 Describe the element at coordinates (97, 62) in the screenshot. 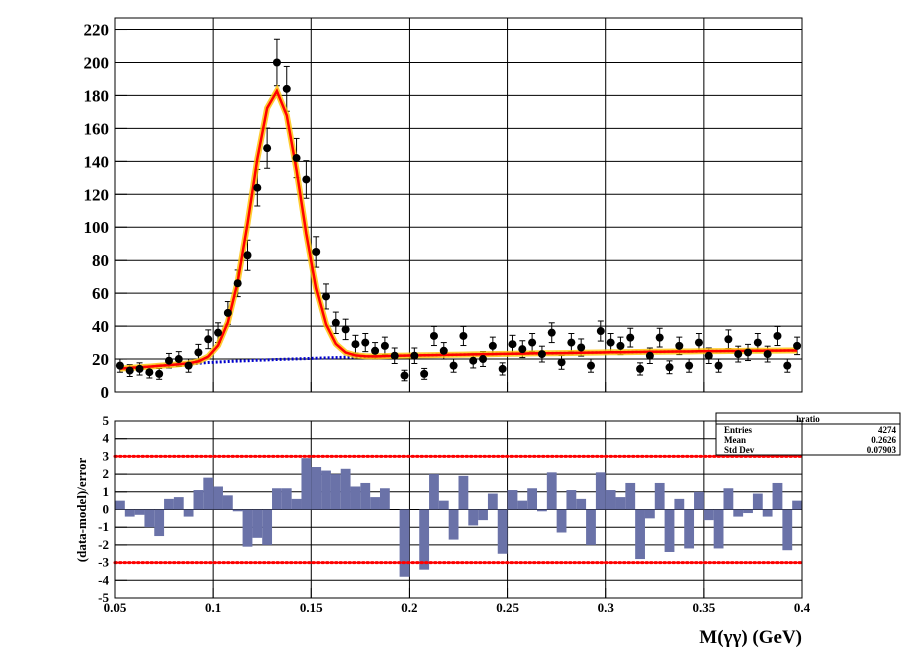

I see `y-tick-label: 200` at that location.